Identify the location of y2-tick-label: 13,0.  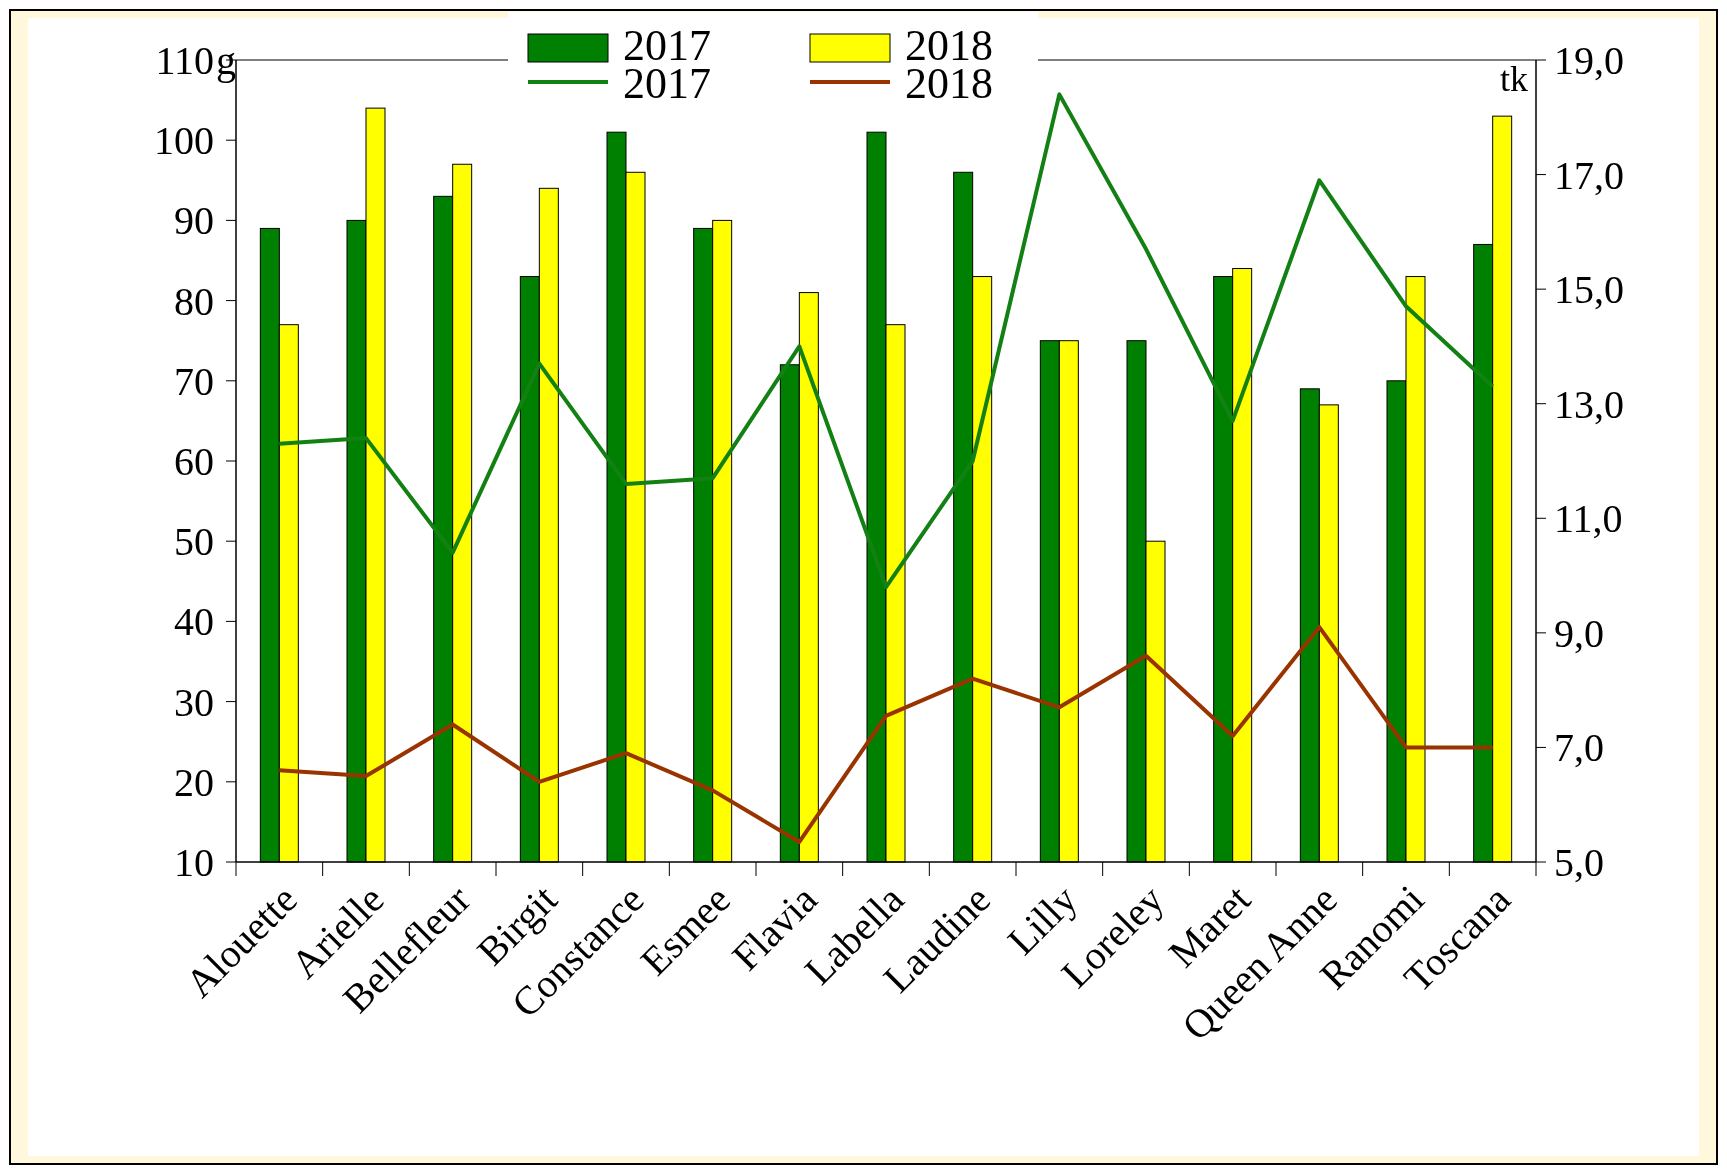
(1589, 404).